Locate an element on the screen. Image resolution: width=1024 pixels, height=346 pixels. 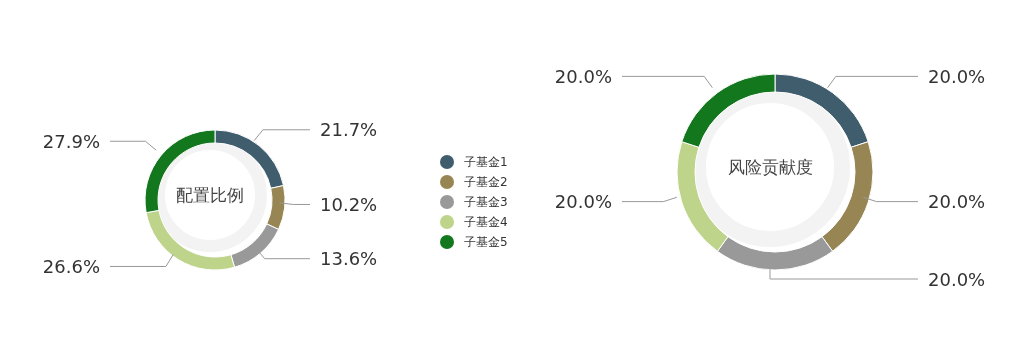
data-label: 13.6% is located at coordinates (349, 259).